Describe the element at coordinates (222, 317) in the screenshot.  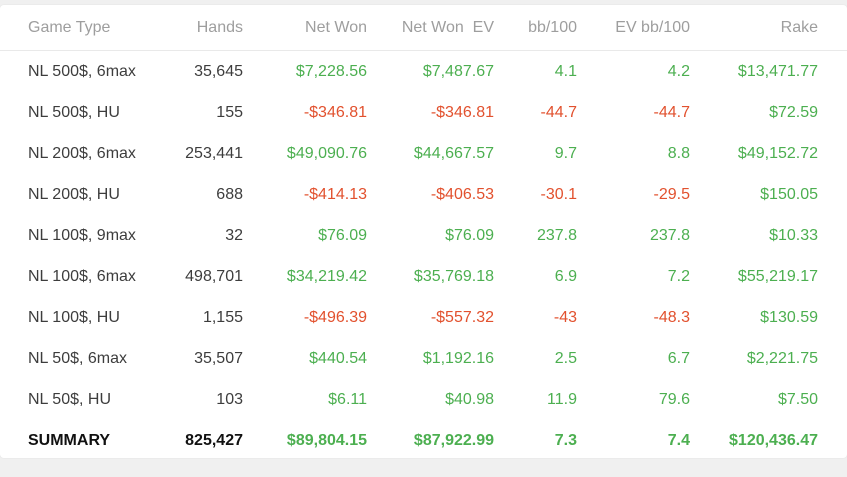
I see `cell-hands: 1,155` at that location.